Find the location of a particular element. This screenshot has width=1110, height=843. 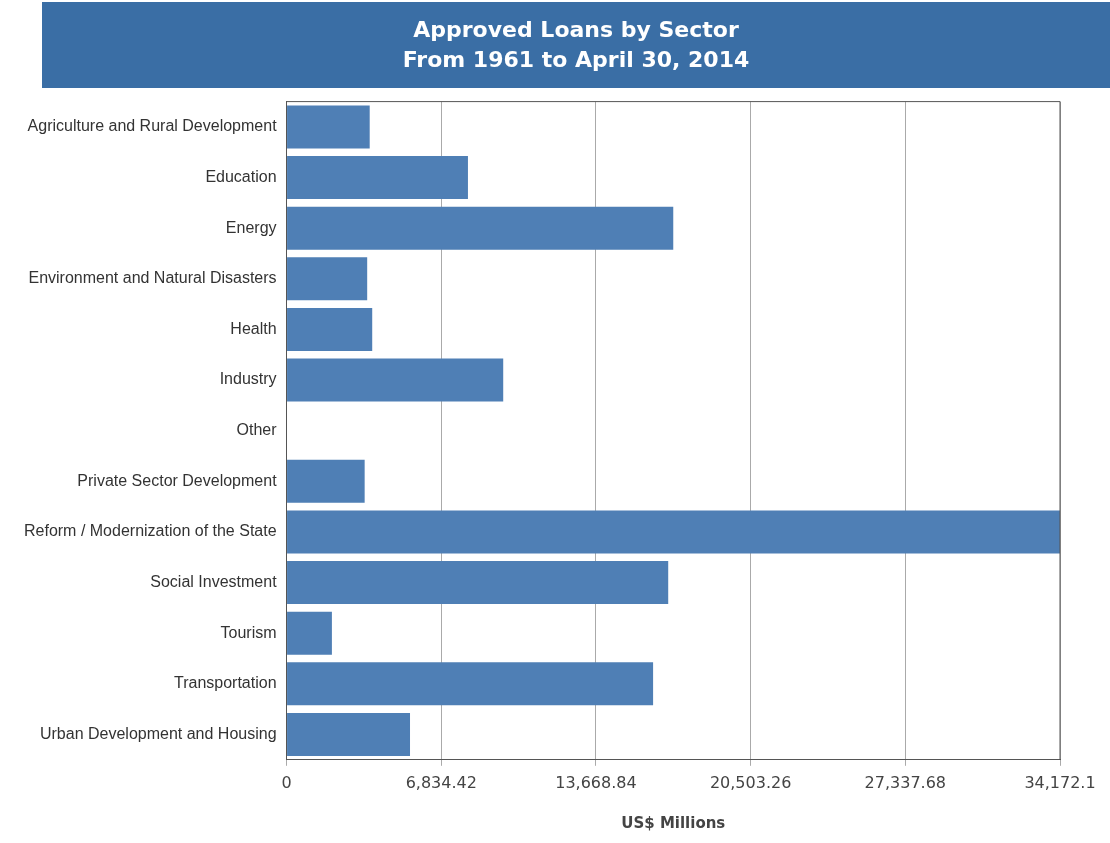

x-tick-label: 13,668.84 is located at coordinates (596, 782).